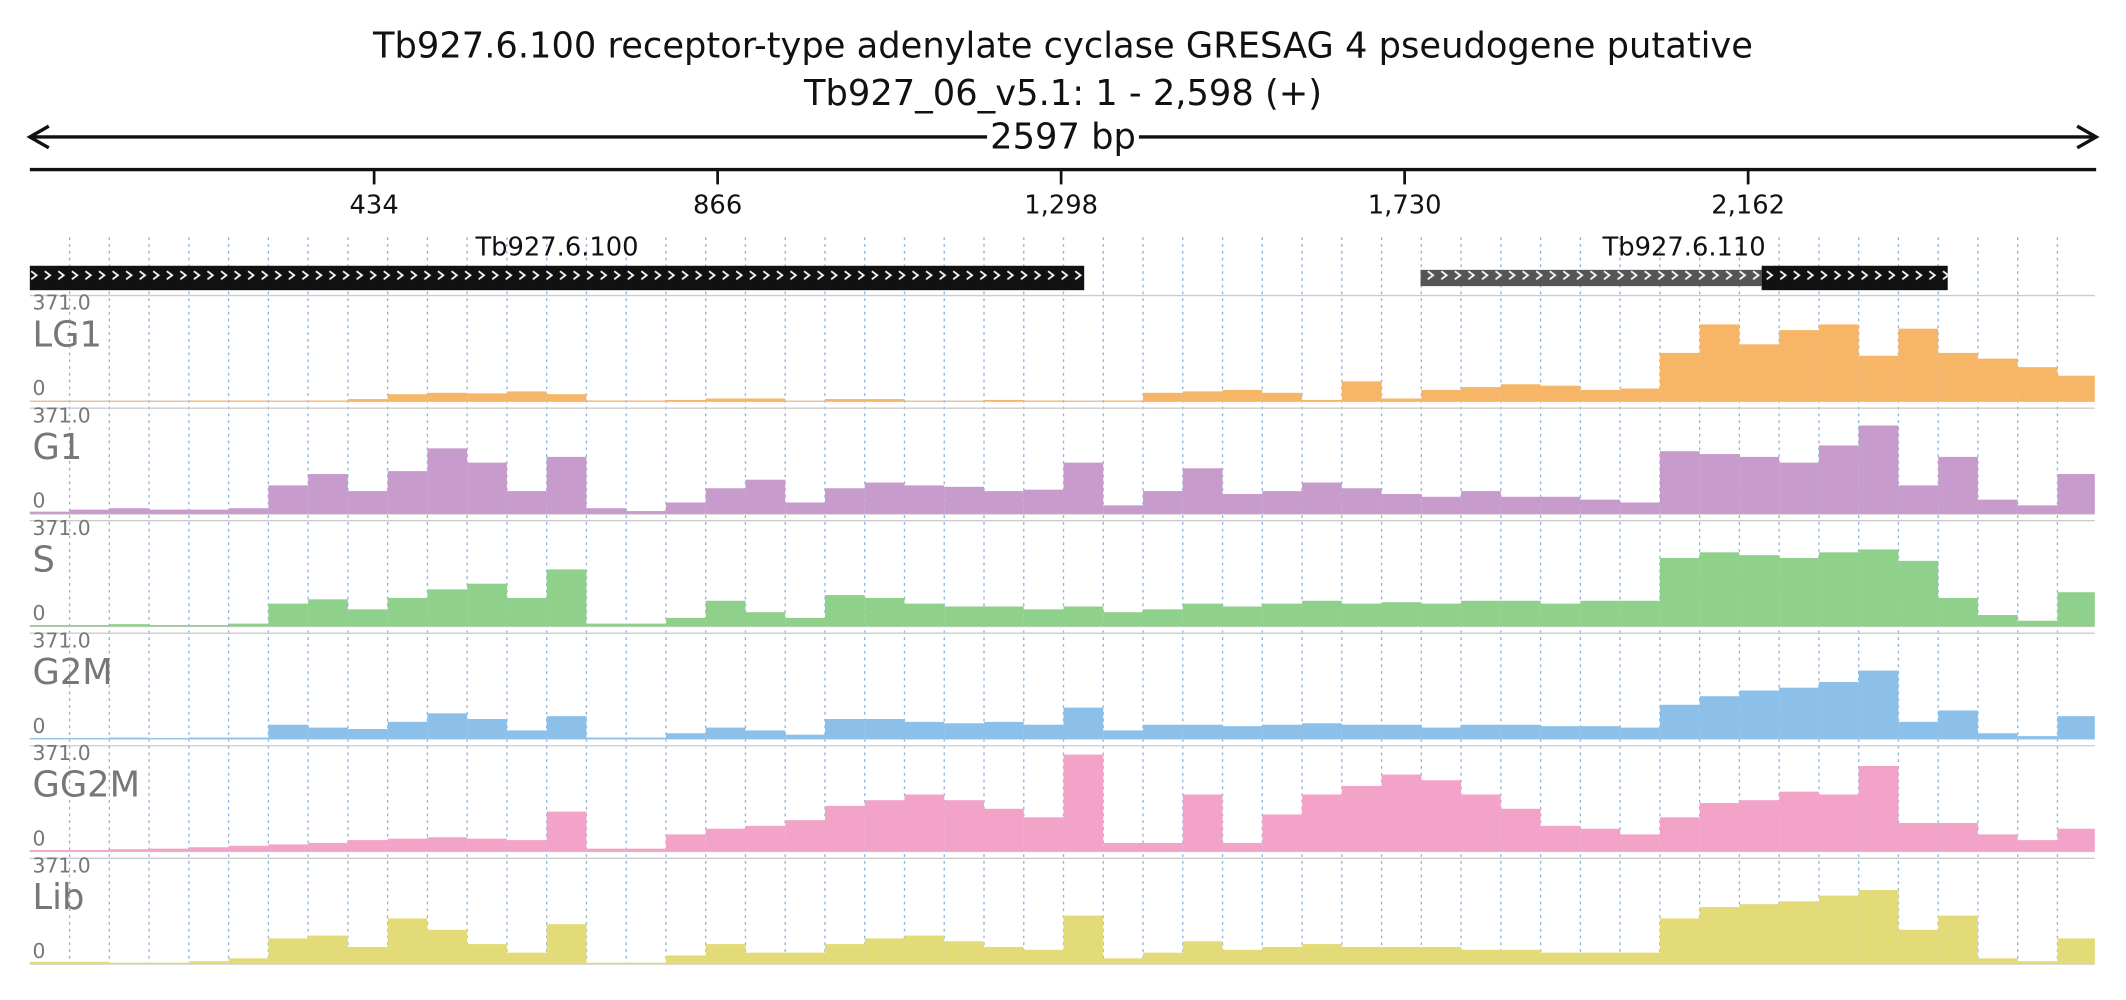 The height and width of the screenshot is (1000, 2126). Describe the element at coordinates (717, 206) in the screenshot. I see `x-tick-label: 866` at that location.